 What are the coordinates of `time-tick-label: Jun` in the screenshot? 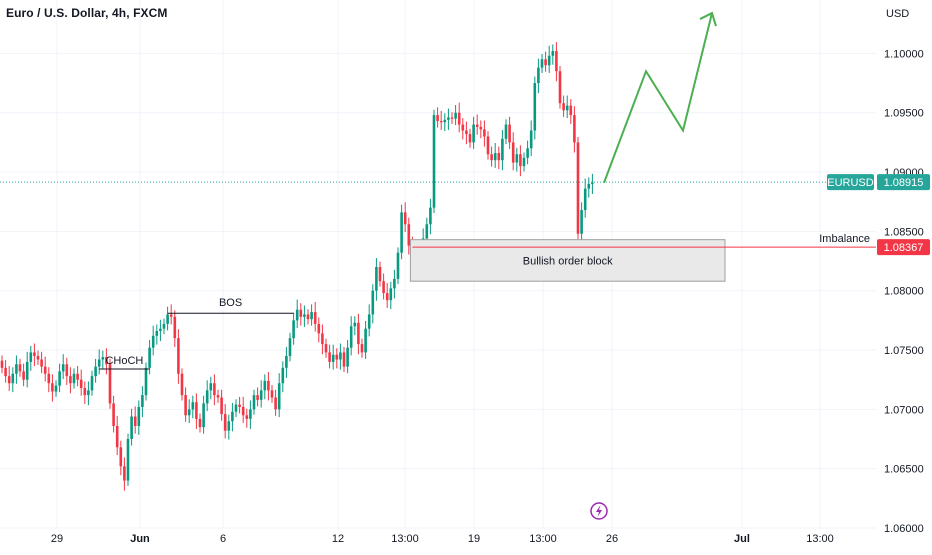 It's located at (140, 539).